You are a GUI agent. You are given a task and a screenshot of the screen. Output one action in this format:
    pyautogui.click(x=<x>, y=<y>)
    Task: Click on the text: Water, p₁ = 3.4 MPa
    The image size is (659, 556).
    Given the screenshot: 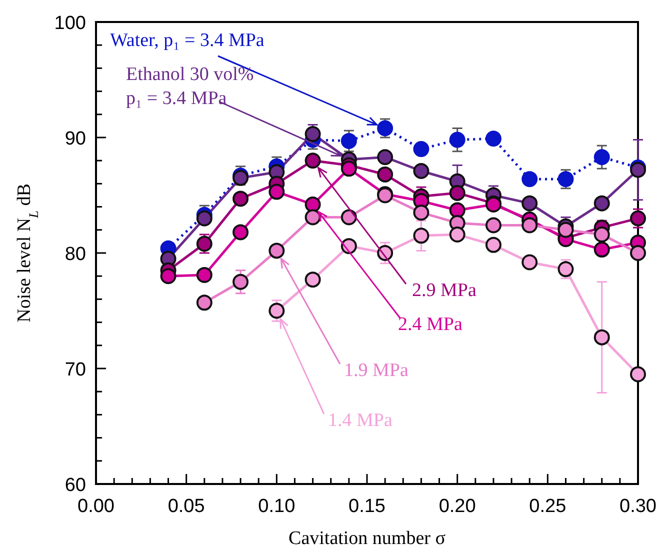 What is the action you would take?
    pyautogui.click(x=187, y=40)
    